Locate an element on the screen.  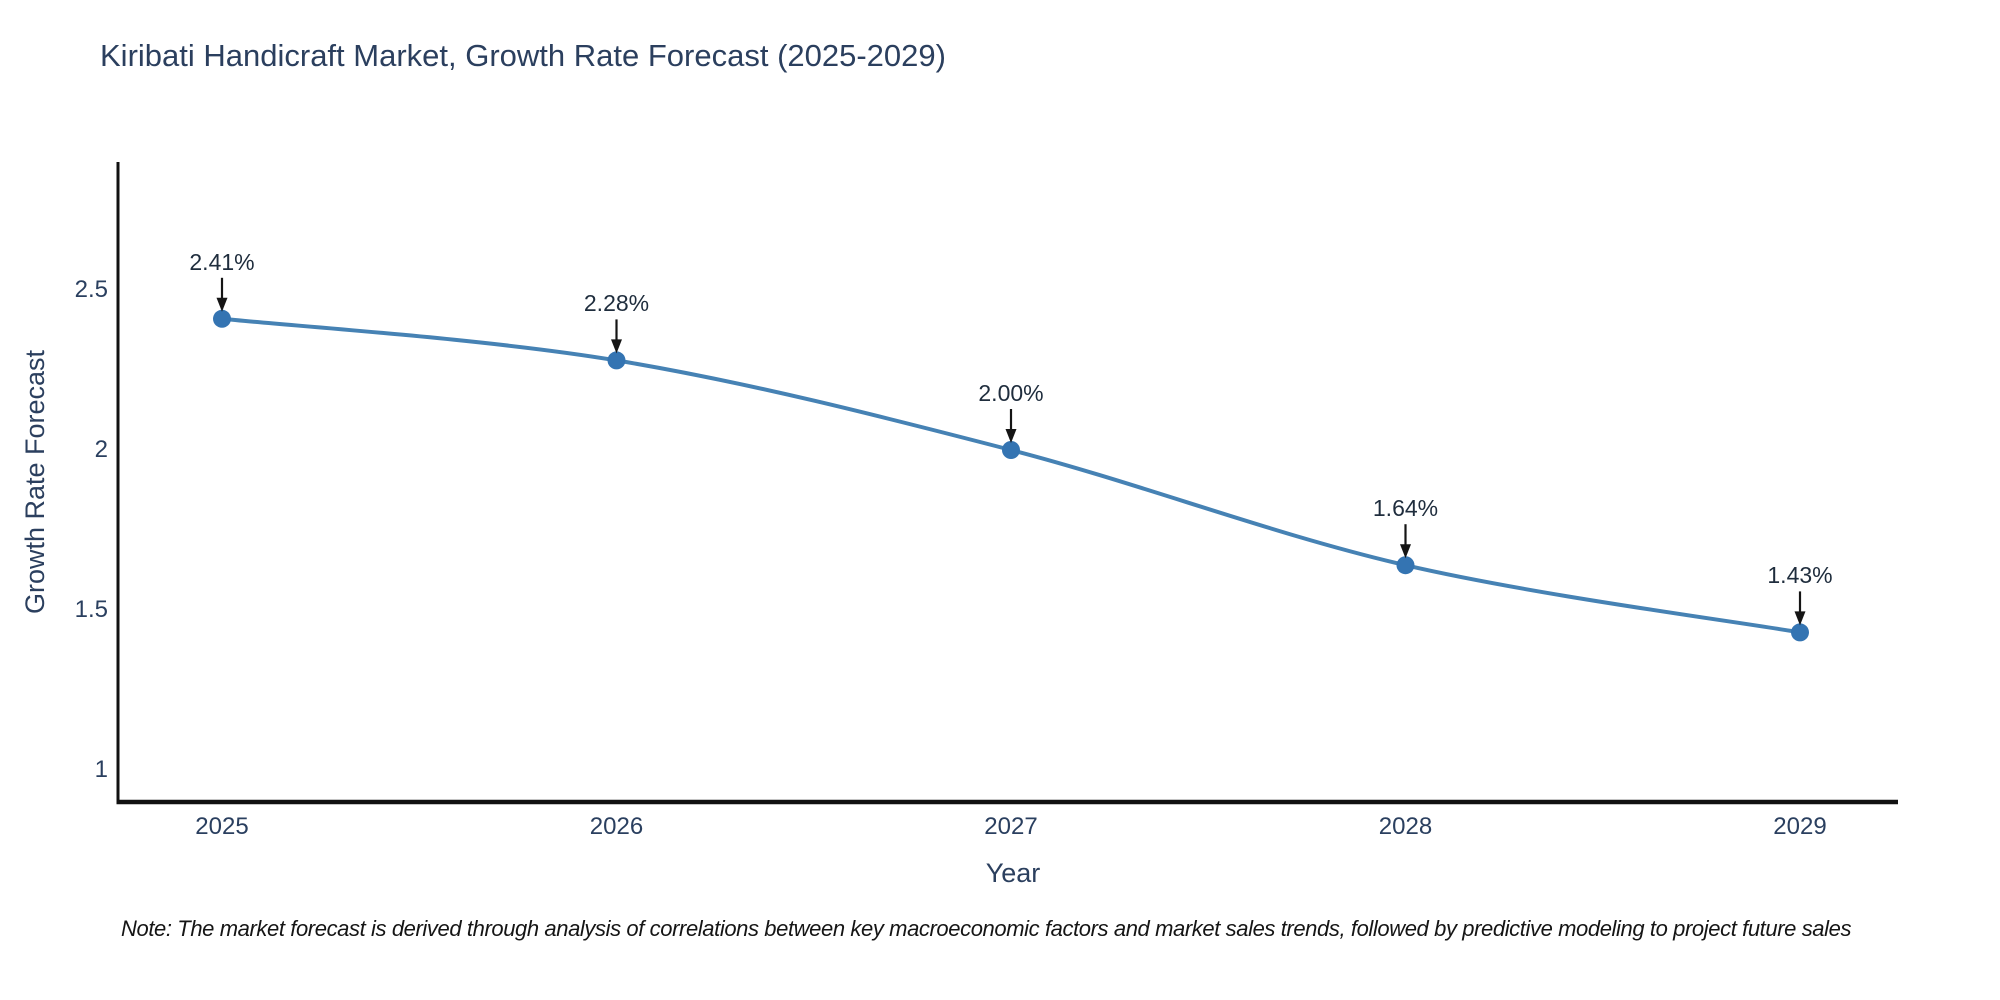
y-tick-label: 2 is located at coordinates (101, 449).